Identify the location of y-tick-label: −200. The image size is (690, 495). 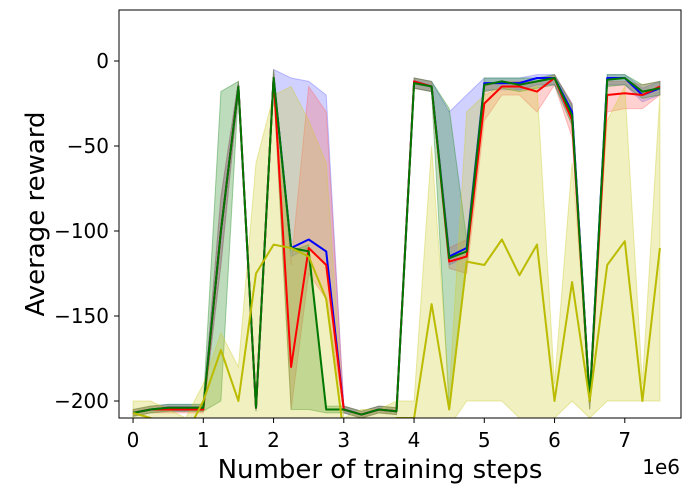
(81, 401).